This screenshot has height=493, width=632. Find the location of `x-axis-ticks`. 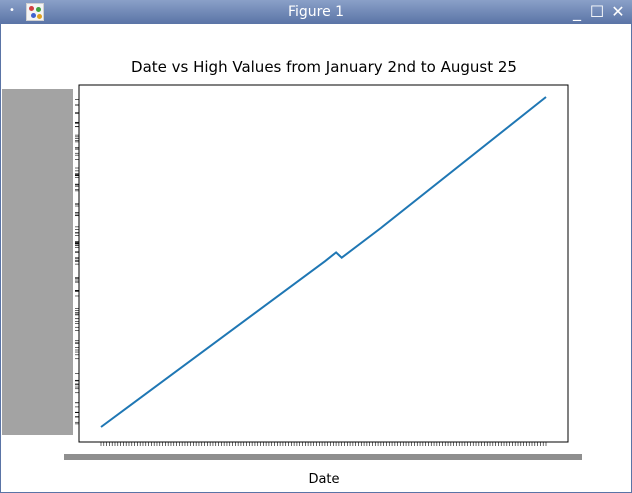

x-axis-ticks is located at coordinates (323, 451).